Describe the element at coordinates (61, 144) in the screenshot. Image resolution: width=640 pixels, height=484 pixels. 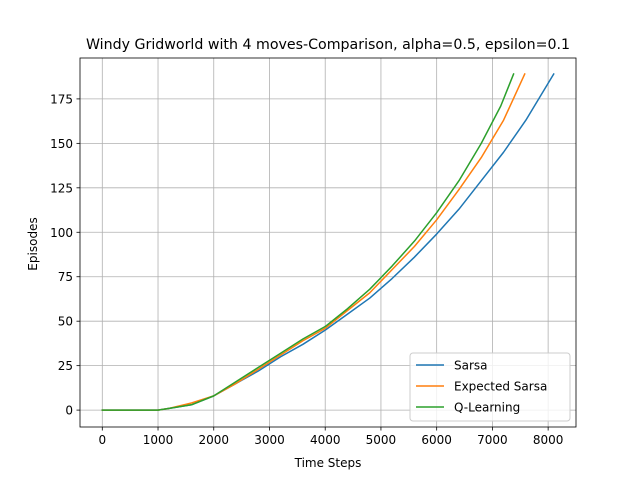
I see `y-tick-label: 150` at that location.